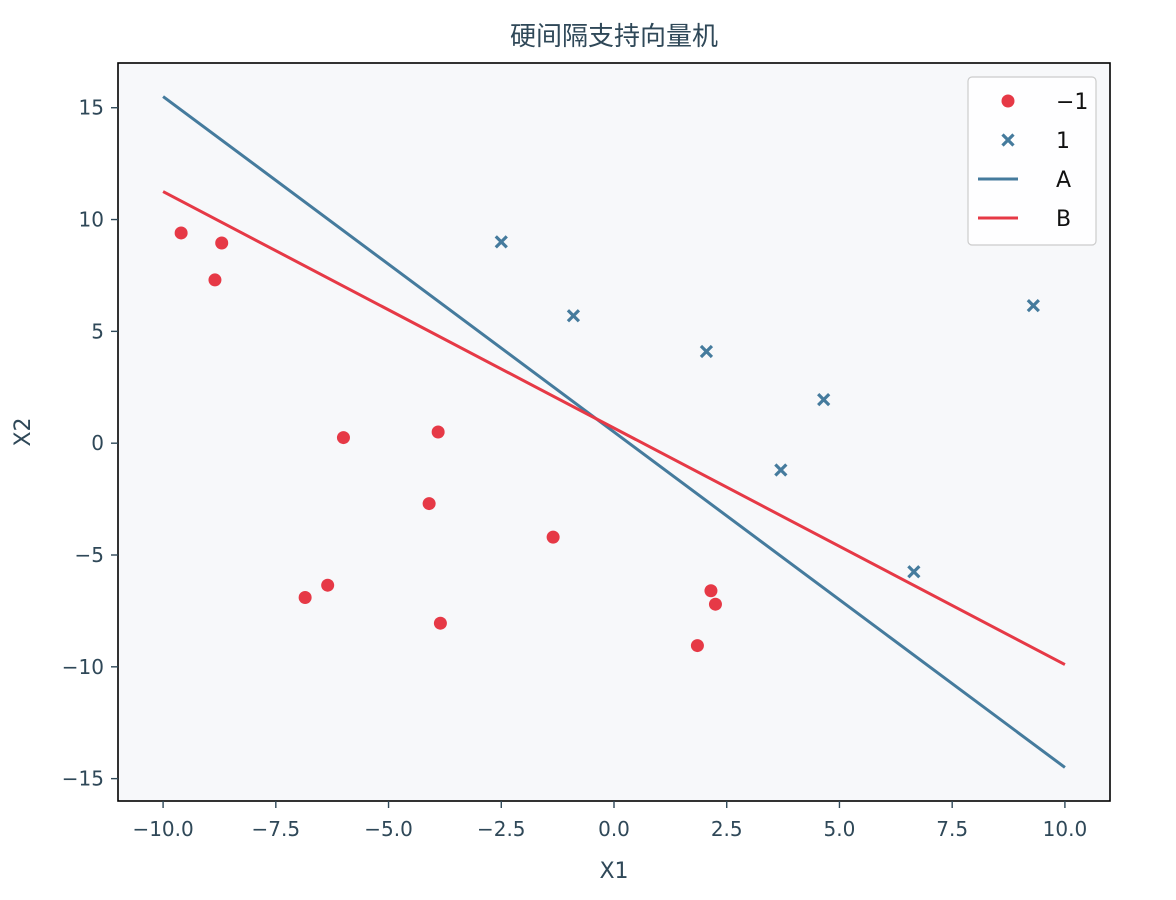  I want to click on x-tick-label: 2.5, so click(727, 829).